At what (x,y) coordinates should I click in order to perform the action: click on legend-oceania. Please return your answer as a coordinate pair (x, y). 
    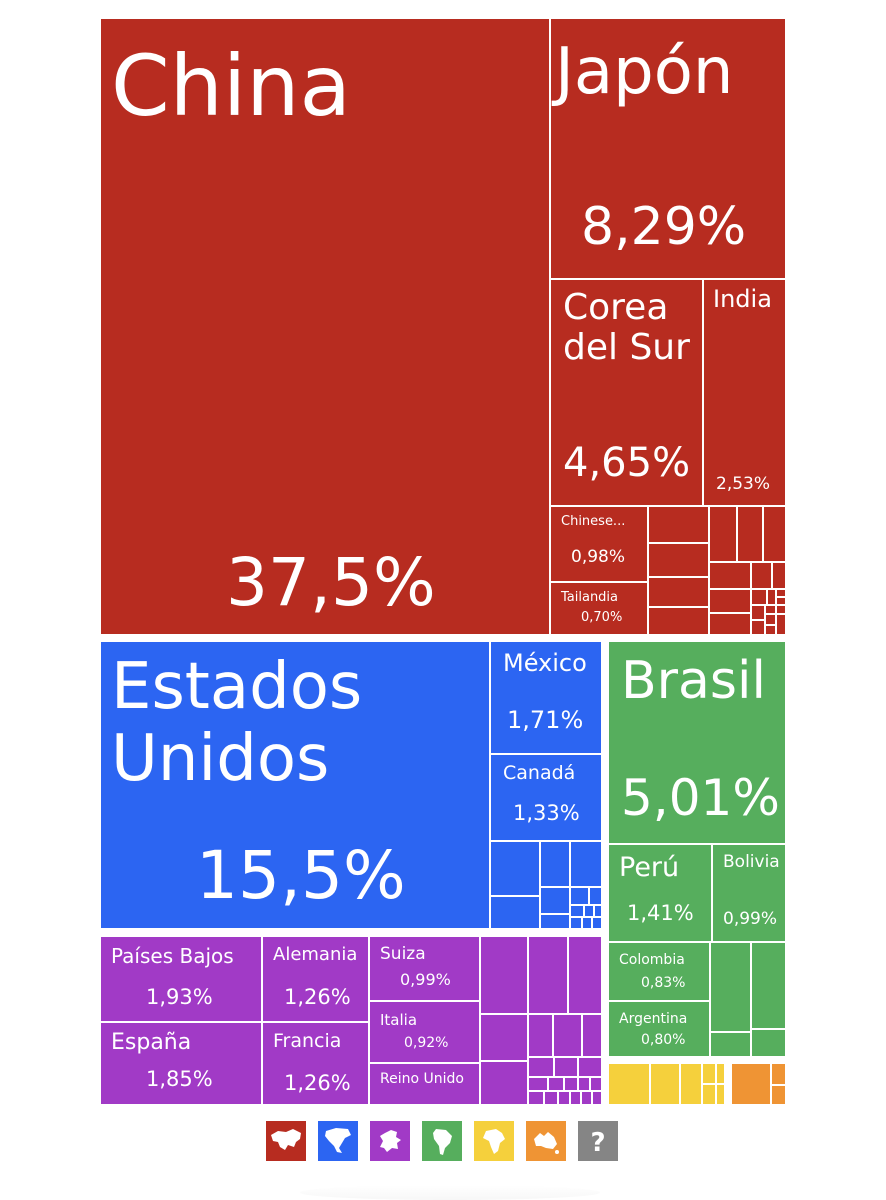
    Looking at the image, I should click on (546, 1141).